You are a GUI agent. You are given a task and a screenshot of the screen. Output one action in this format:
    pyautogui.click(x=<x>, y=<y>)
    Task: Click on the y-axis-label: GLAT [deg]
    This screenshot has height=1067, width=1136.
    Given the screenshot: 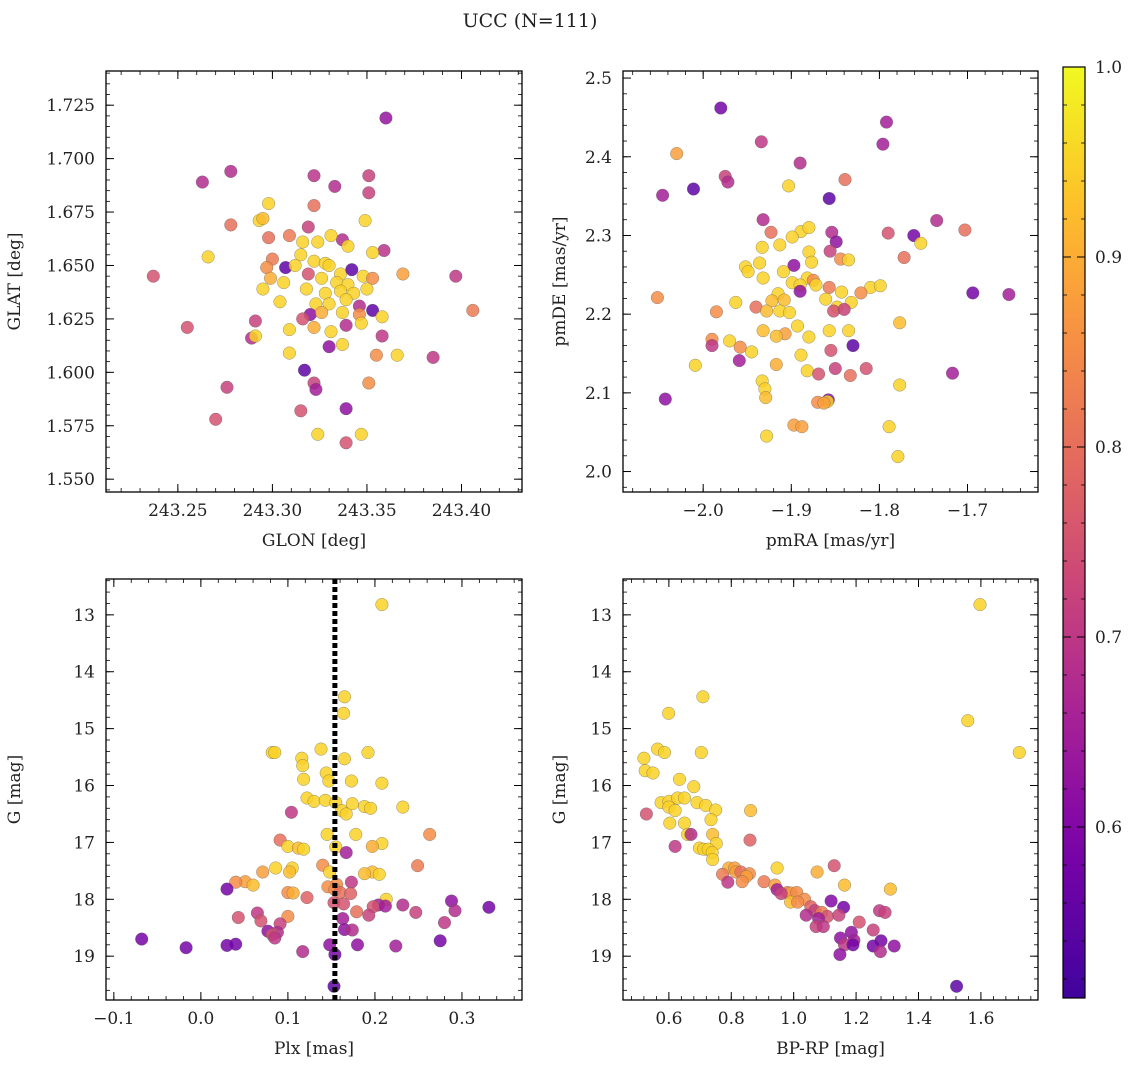 What is the action you would take?
    pyautogui.click(x=15, y=281)
    